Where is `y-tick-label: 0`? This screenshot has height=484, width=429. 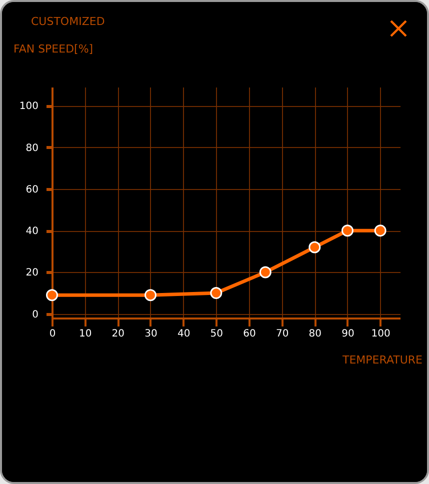
y-tick-label: 0 is located at coordinates (35, 314).